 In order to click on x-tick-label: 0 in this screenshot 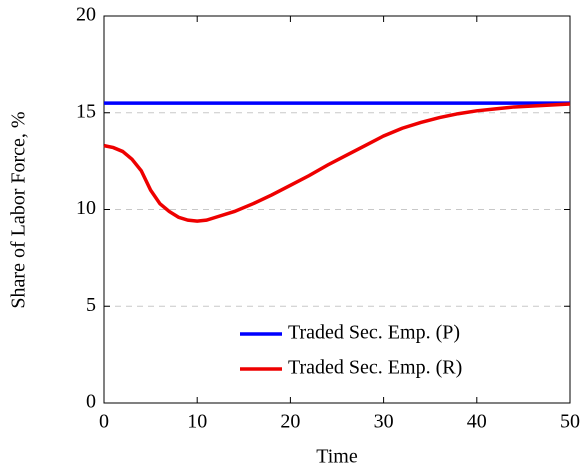, I will do `click(104, 422)`.